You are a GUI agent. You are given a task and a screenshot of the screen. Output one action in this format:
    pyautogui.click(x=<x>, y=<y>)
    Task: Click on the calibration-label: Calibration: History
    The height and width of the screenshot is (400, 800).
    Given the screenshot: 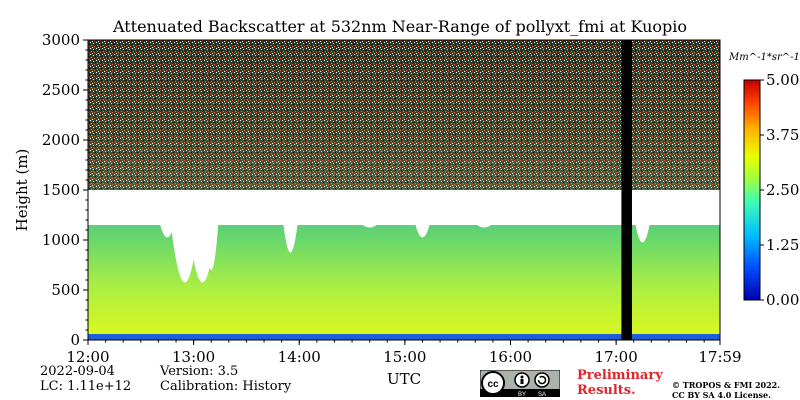 What is the action you would take?
    pyautogui.click(x=226, y=386)
    